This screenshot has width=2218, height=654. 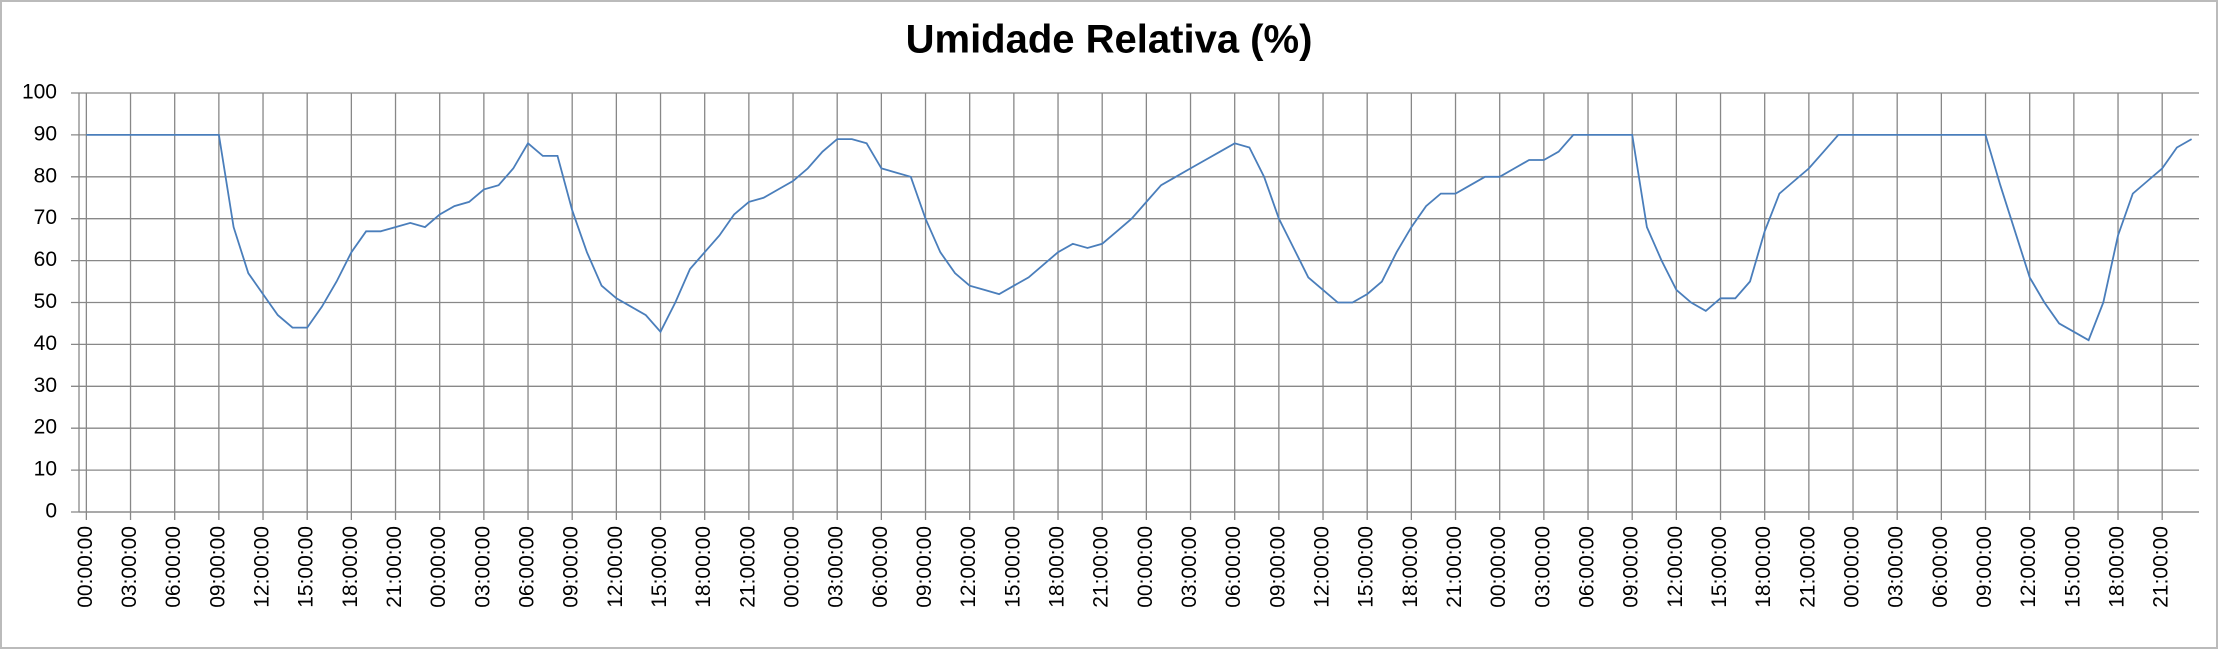 What do you see at coordinates (45, 217) in the screenshot?
I see `y-tick-label: 70` at bounding box center [45, 217].